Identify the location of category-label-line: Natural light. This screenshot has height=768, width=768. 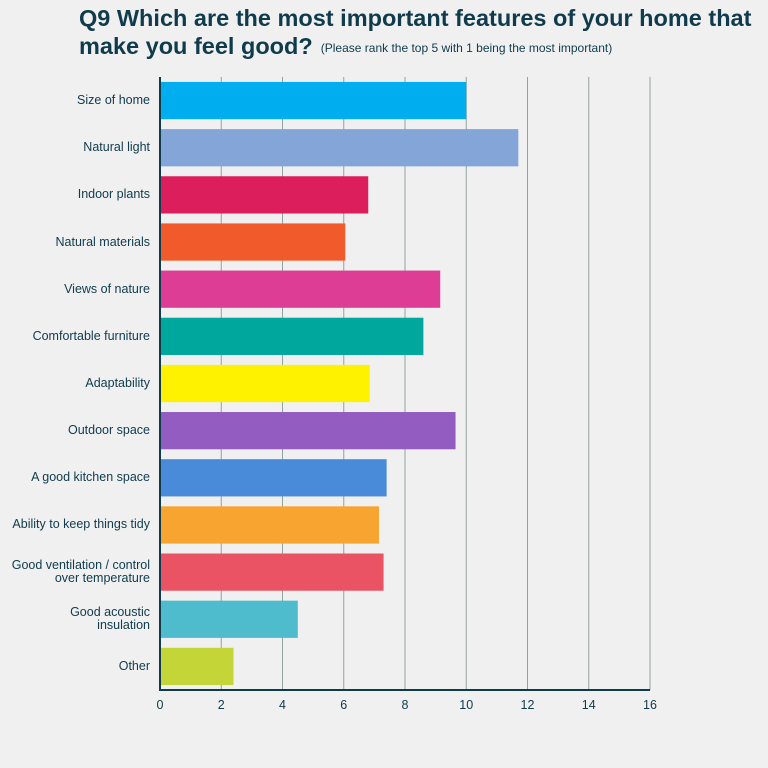
(116, 147).